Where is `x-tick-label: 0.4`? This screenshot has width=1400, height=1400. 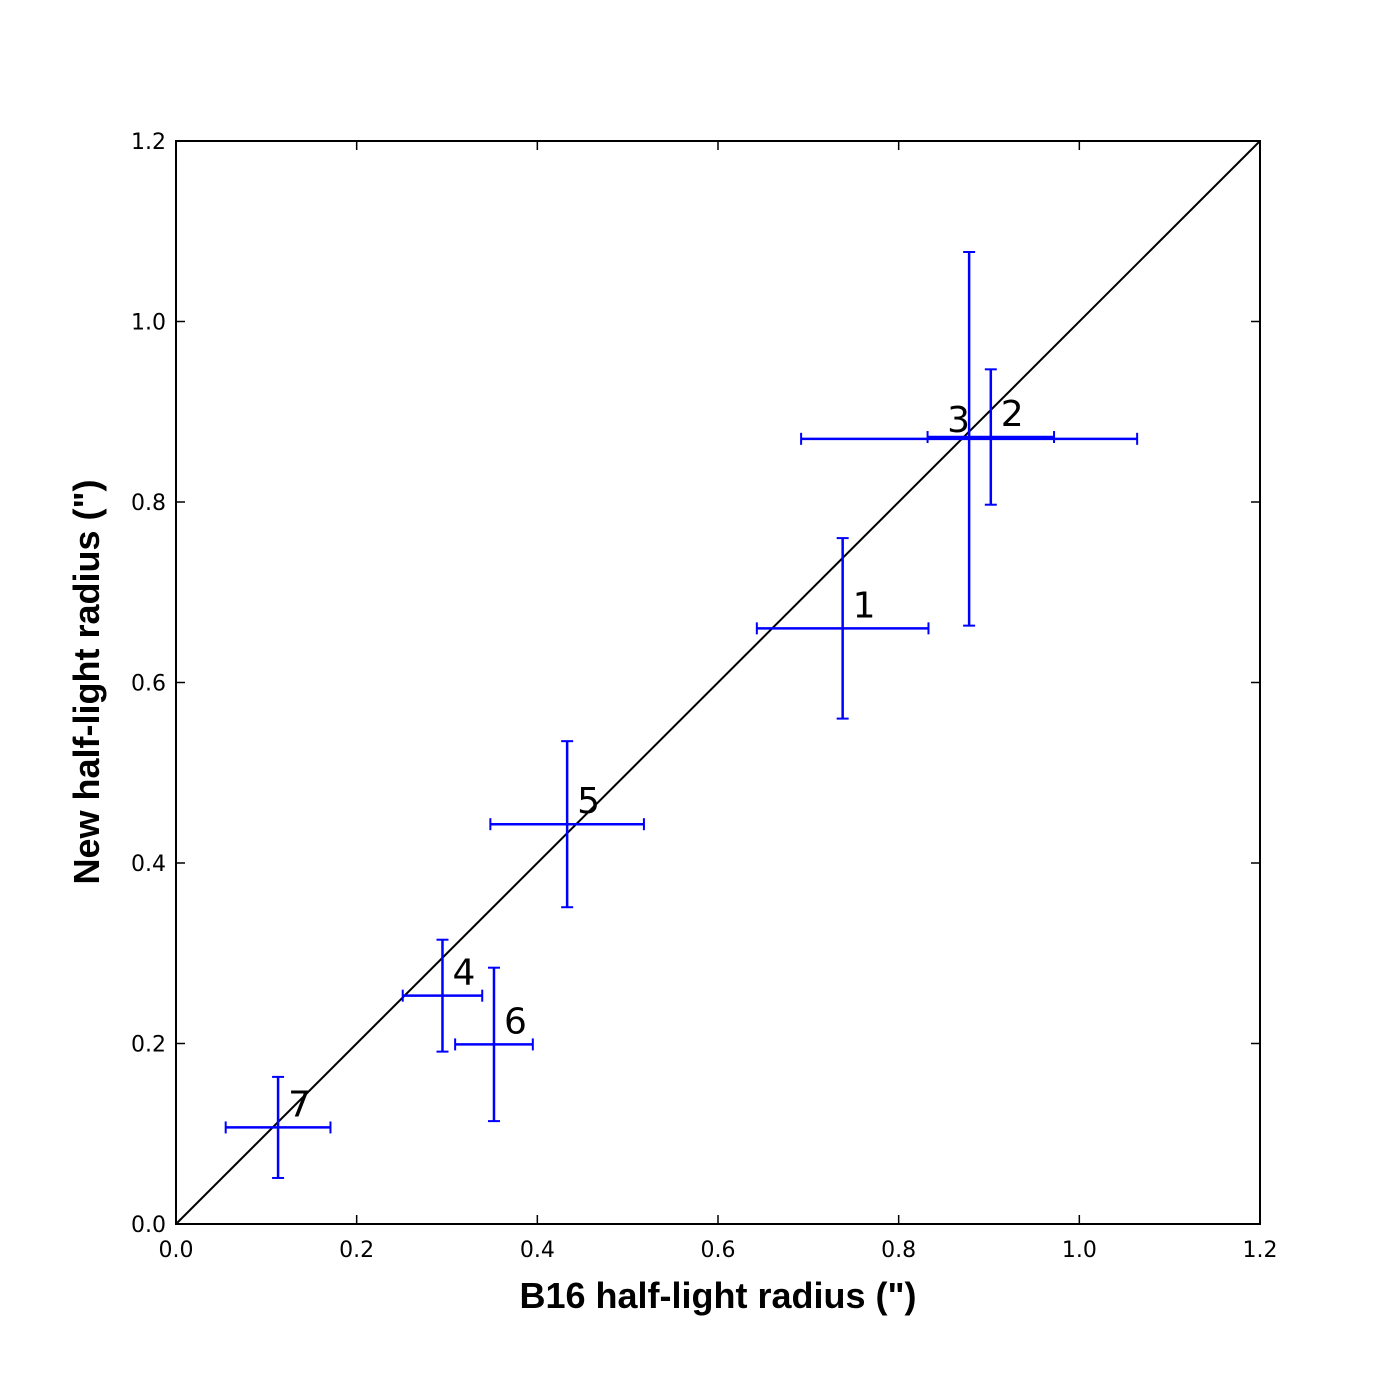
x-tick-label: 0.4 is located at coordinates (537, 1250).